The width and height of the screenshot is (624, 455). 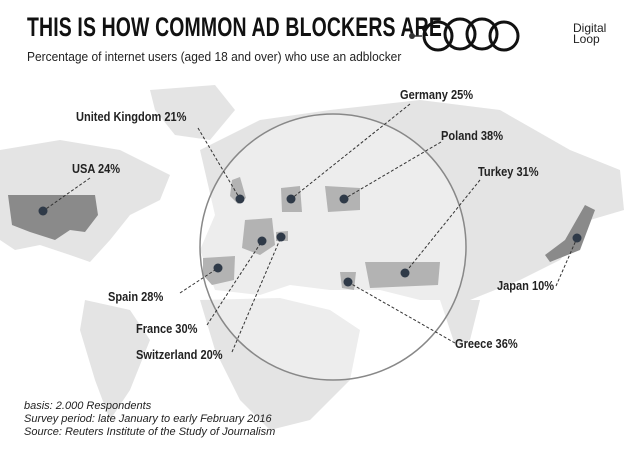 I want to click on dot-japan, so click(x=577, y=238).